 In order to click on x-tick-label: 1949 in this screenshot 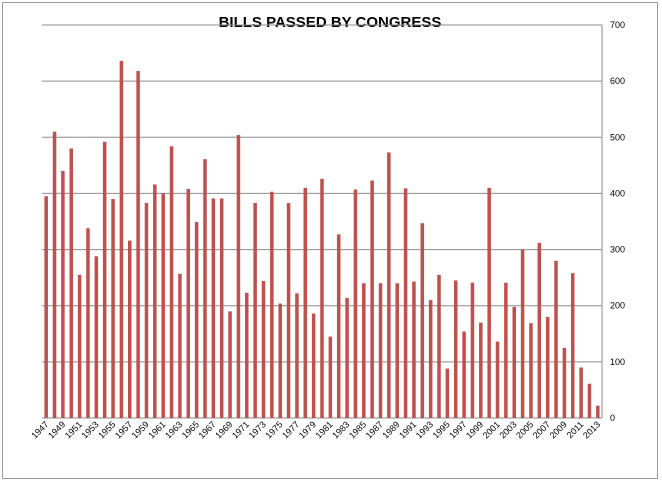, I will do `click(56, 429)`.